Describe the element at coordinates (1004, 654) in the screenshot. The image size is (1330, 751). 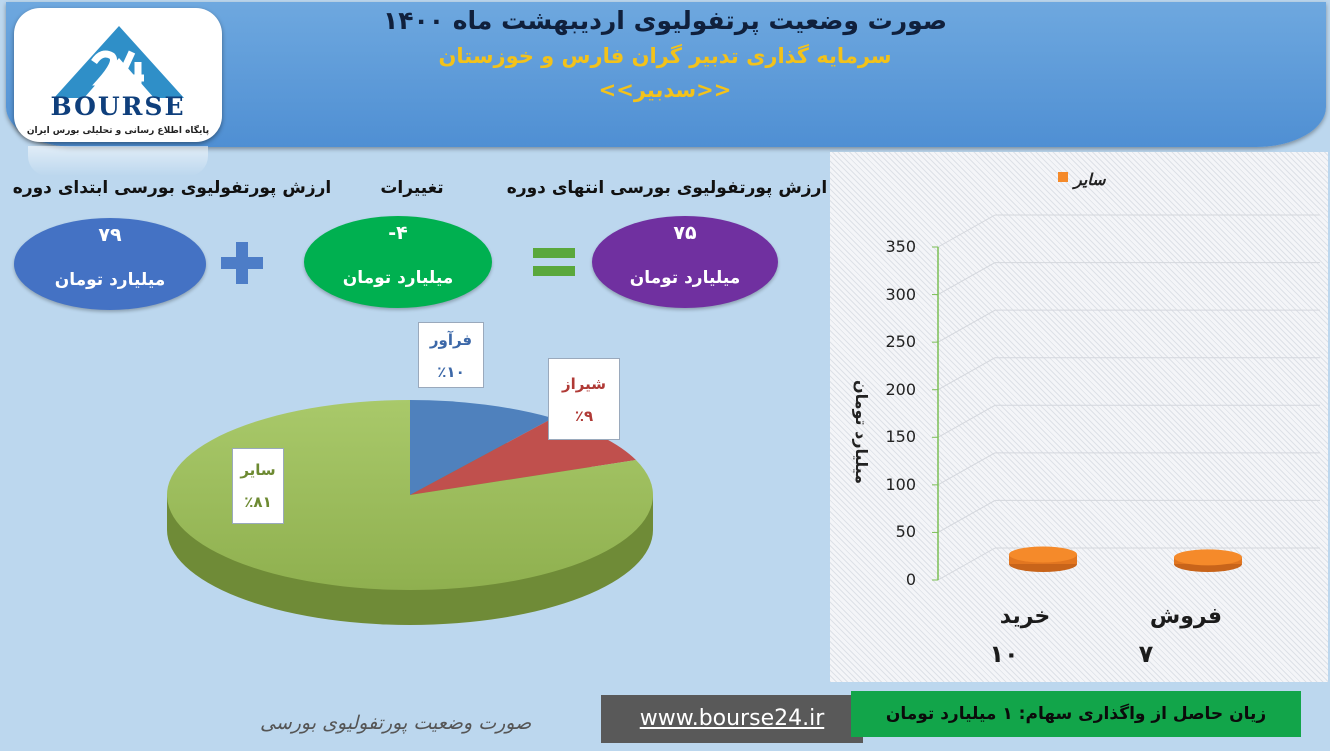
I see `buy-value-label: ۱۰` at that location.